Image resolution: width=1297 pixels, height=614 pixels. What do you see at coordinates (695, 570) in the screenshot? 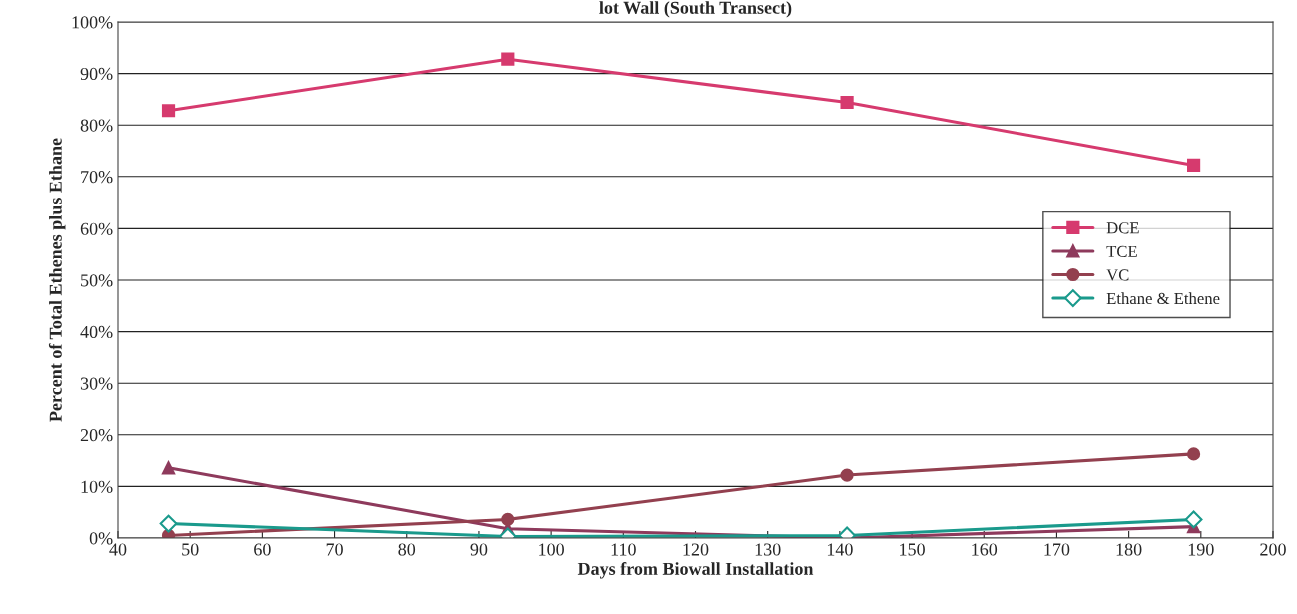
I see `x-axis-title: Days from Biowall Installation` at bounding box center [695, 570].